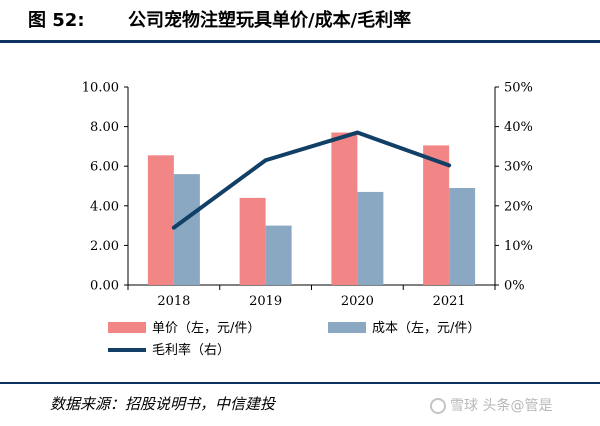 The height and width of the screenshot is (426, 600). What do you see at coordinates (104, 206) in the screenshot?
I see `y-left-tick-label: 4.00` at bounding box center [104, 206].